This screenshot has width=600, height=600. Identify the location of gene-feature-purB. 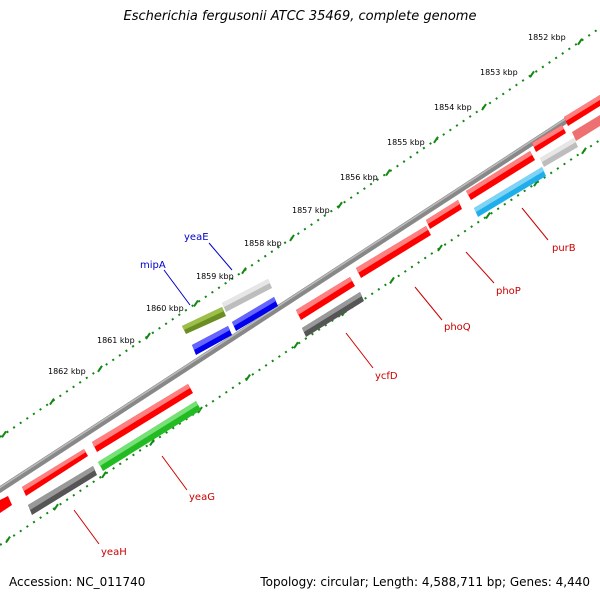
(510, 192).